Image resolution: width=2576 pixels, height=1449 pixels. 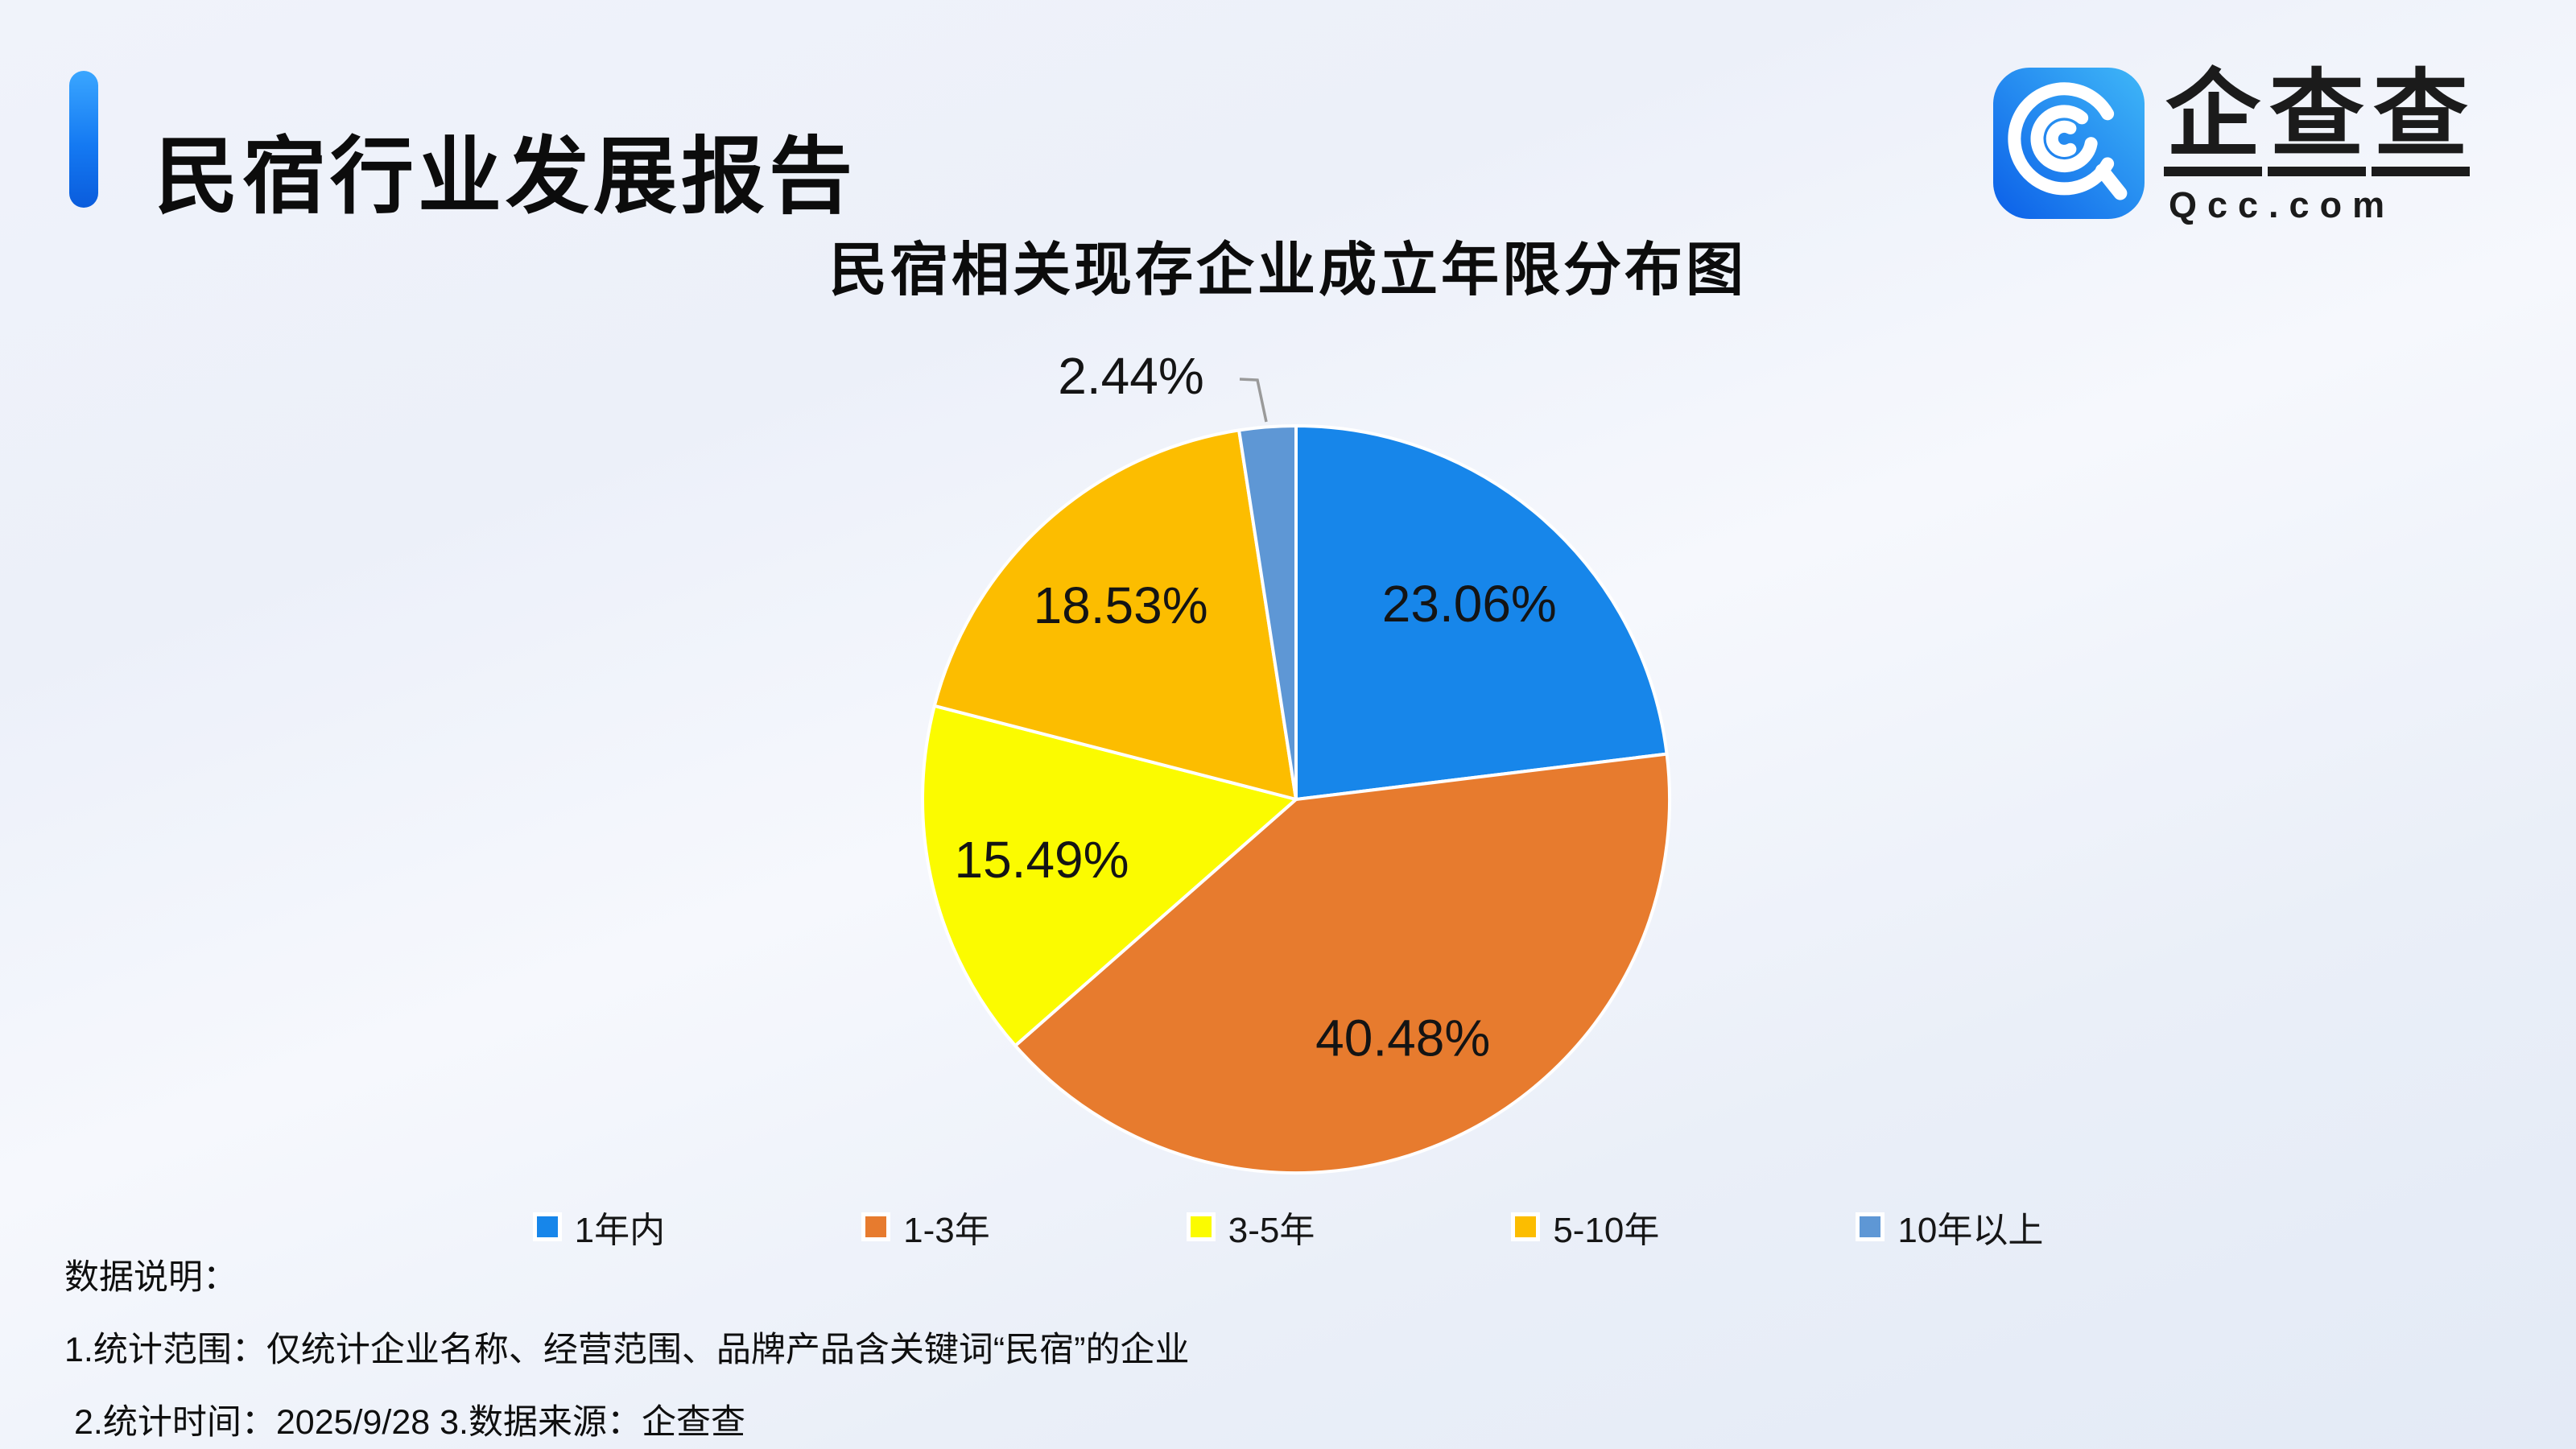 What do you see at coordinates (2282, 204) in the screenshot?
I see `qcc-domain-text: Qcc.com` at bounding box center [2282, 204].